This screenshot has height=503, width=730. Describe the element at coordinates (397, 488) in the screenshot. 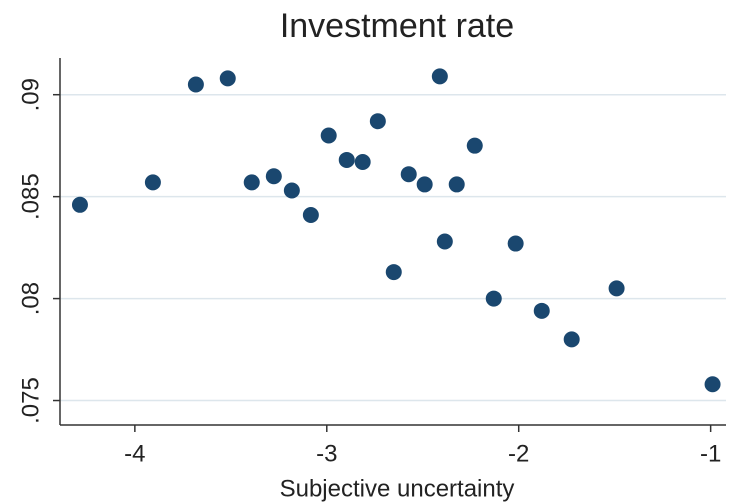

I see `x-axis-label: Subjective uncertainty` at that location.